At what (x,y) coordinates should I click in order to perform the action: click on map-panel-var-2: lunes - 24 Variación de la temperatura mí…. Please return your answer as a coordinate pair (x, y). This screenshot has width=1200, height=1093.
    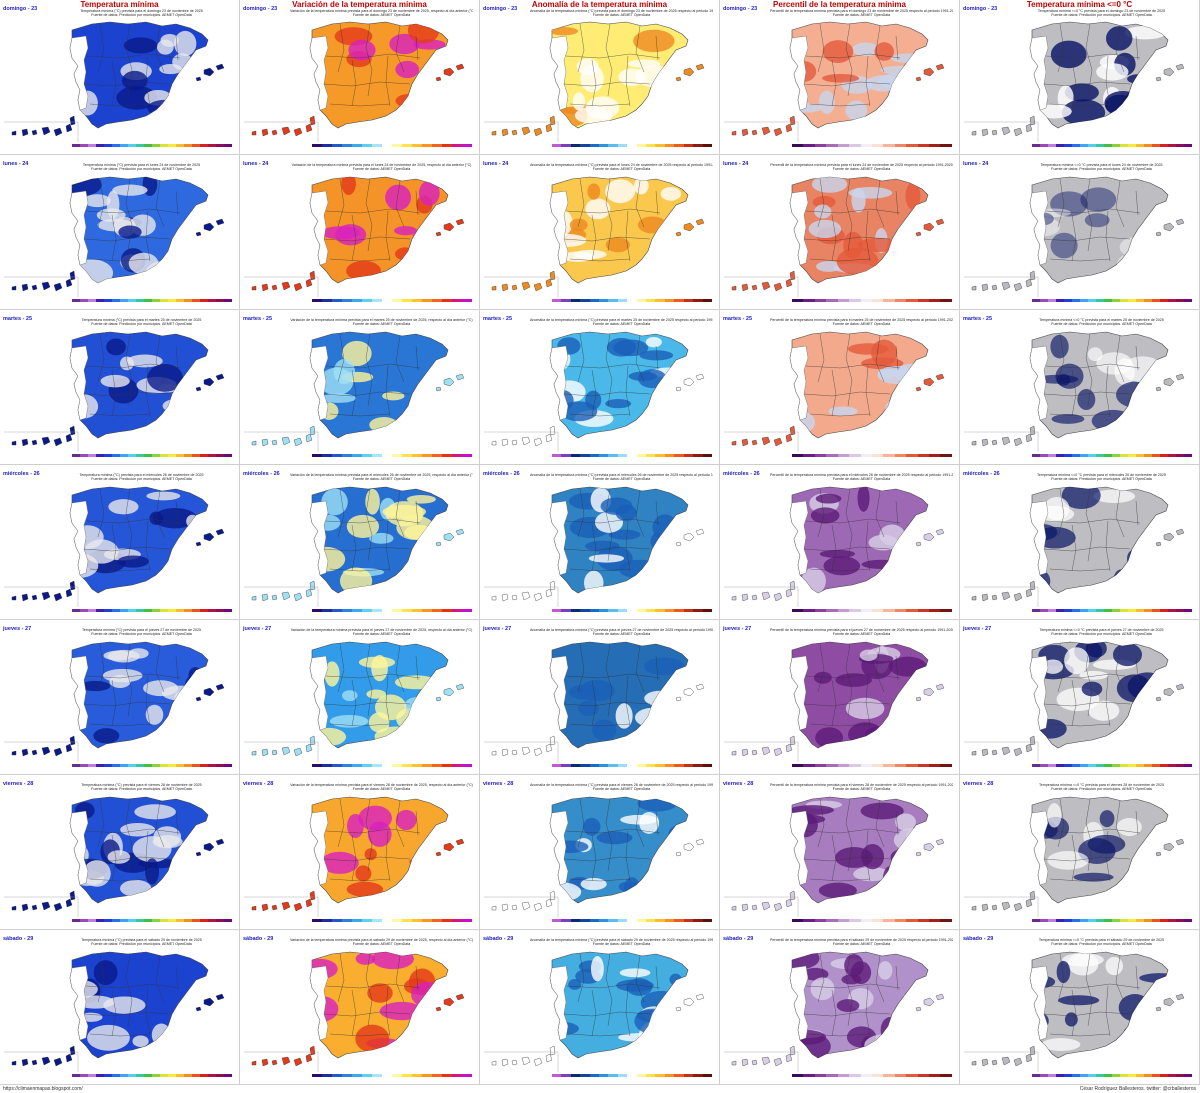
    Looking at the image, I should click on (360, 232).